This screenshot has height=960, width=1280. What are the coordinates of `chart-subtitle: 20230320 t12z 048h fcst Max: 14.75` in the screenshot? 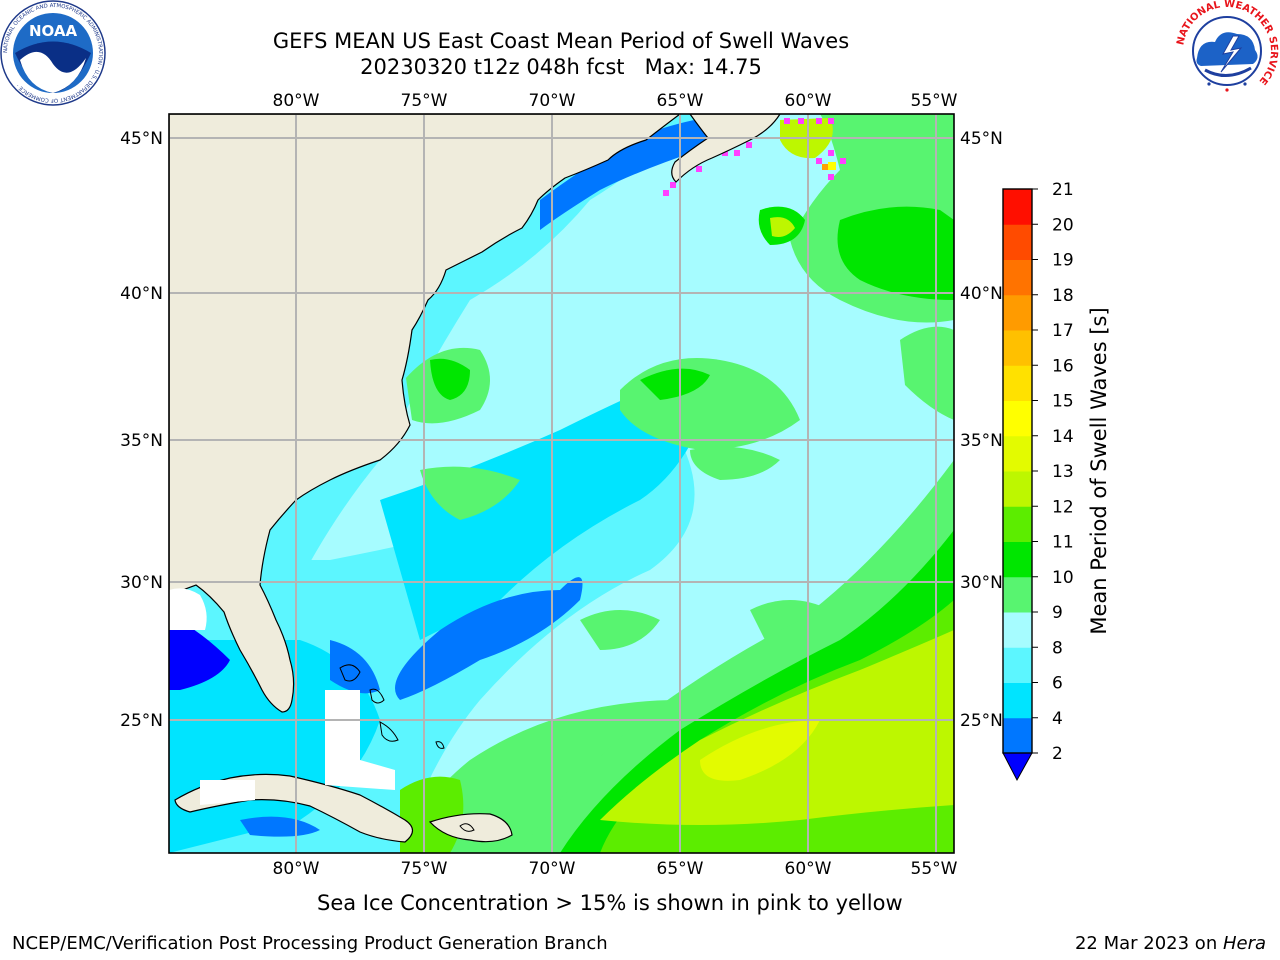 It's located at (561, 67).